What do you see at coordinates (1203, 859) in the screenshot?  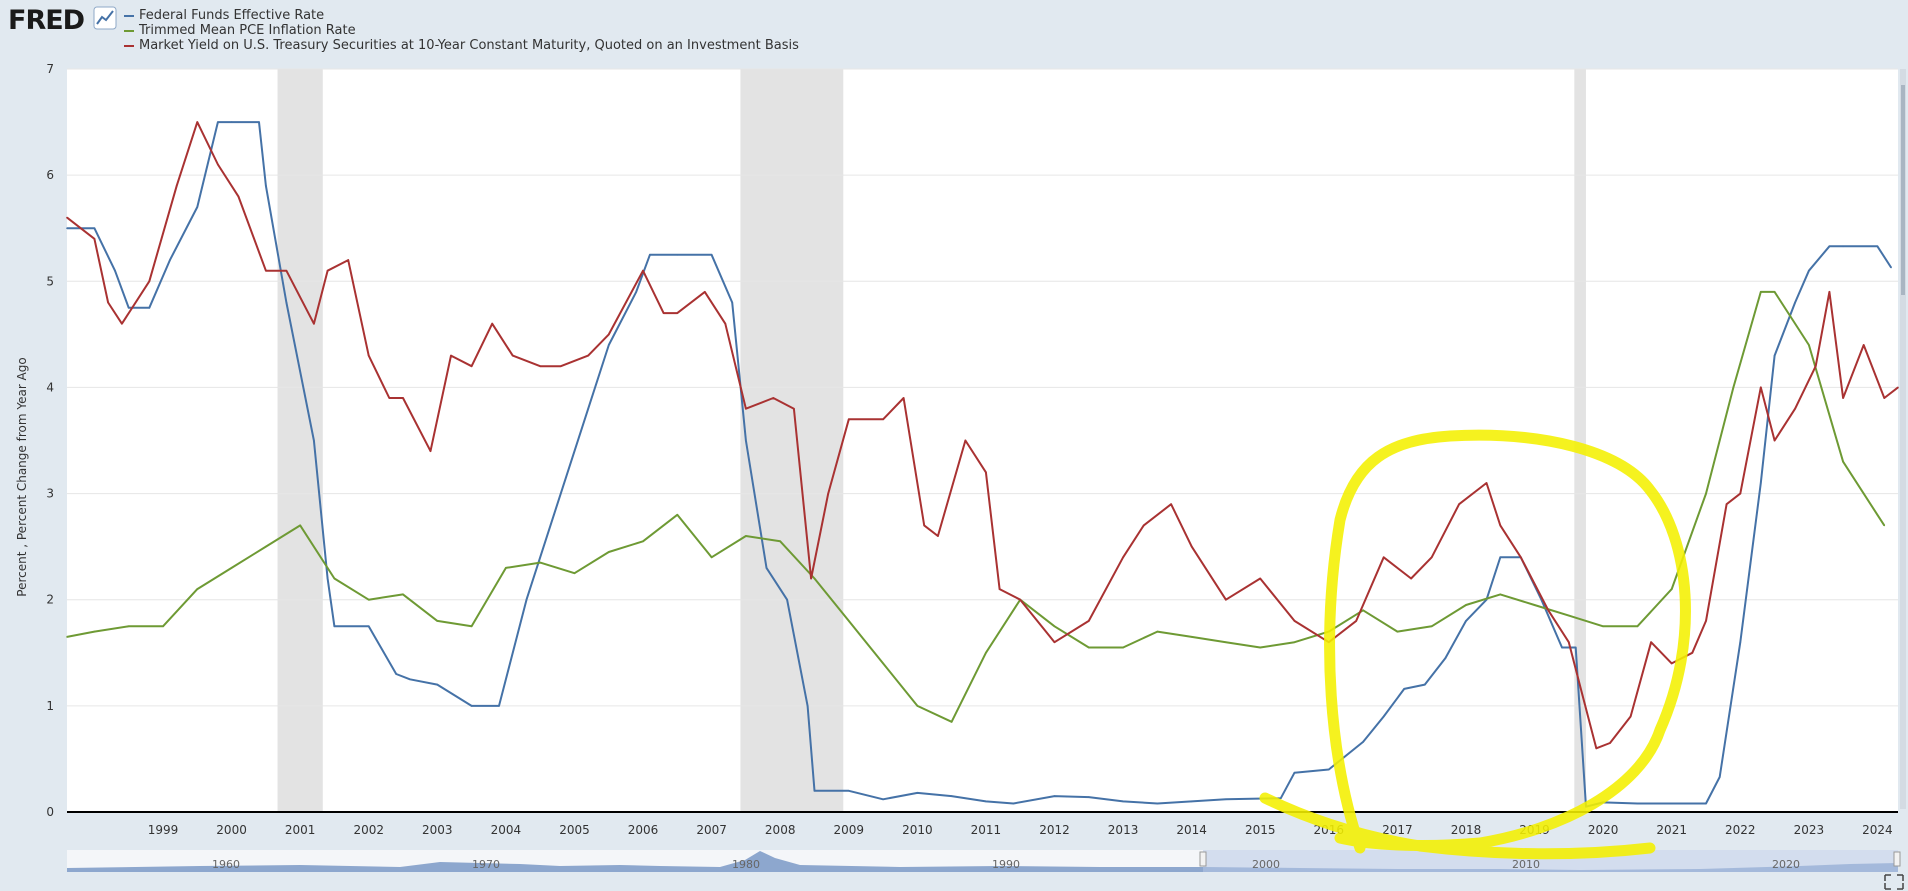 I see `navigator-left-handle` at bounding box center [1203, 859].